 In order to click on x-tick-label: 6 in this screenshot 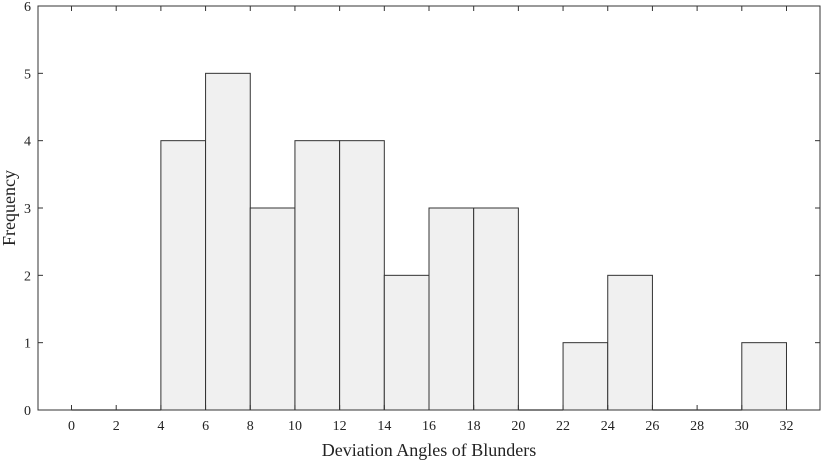, I will do `click(205, 426)`.